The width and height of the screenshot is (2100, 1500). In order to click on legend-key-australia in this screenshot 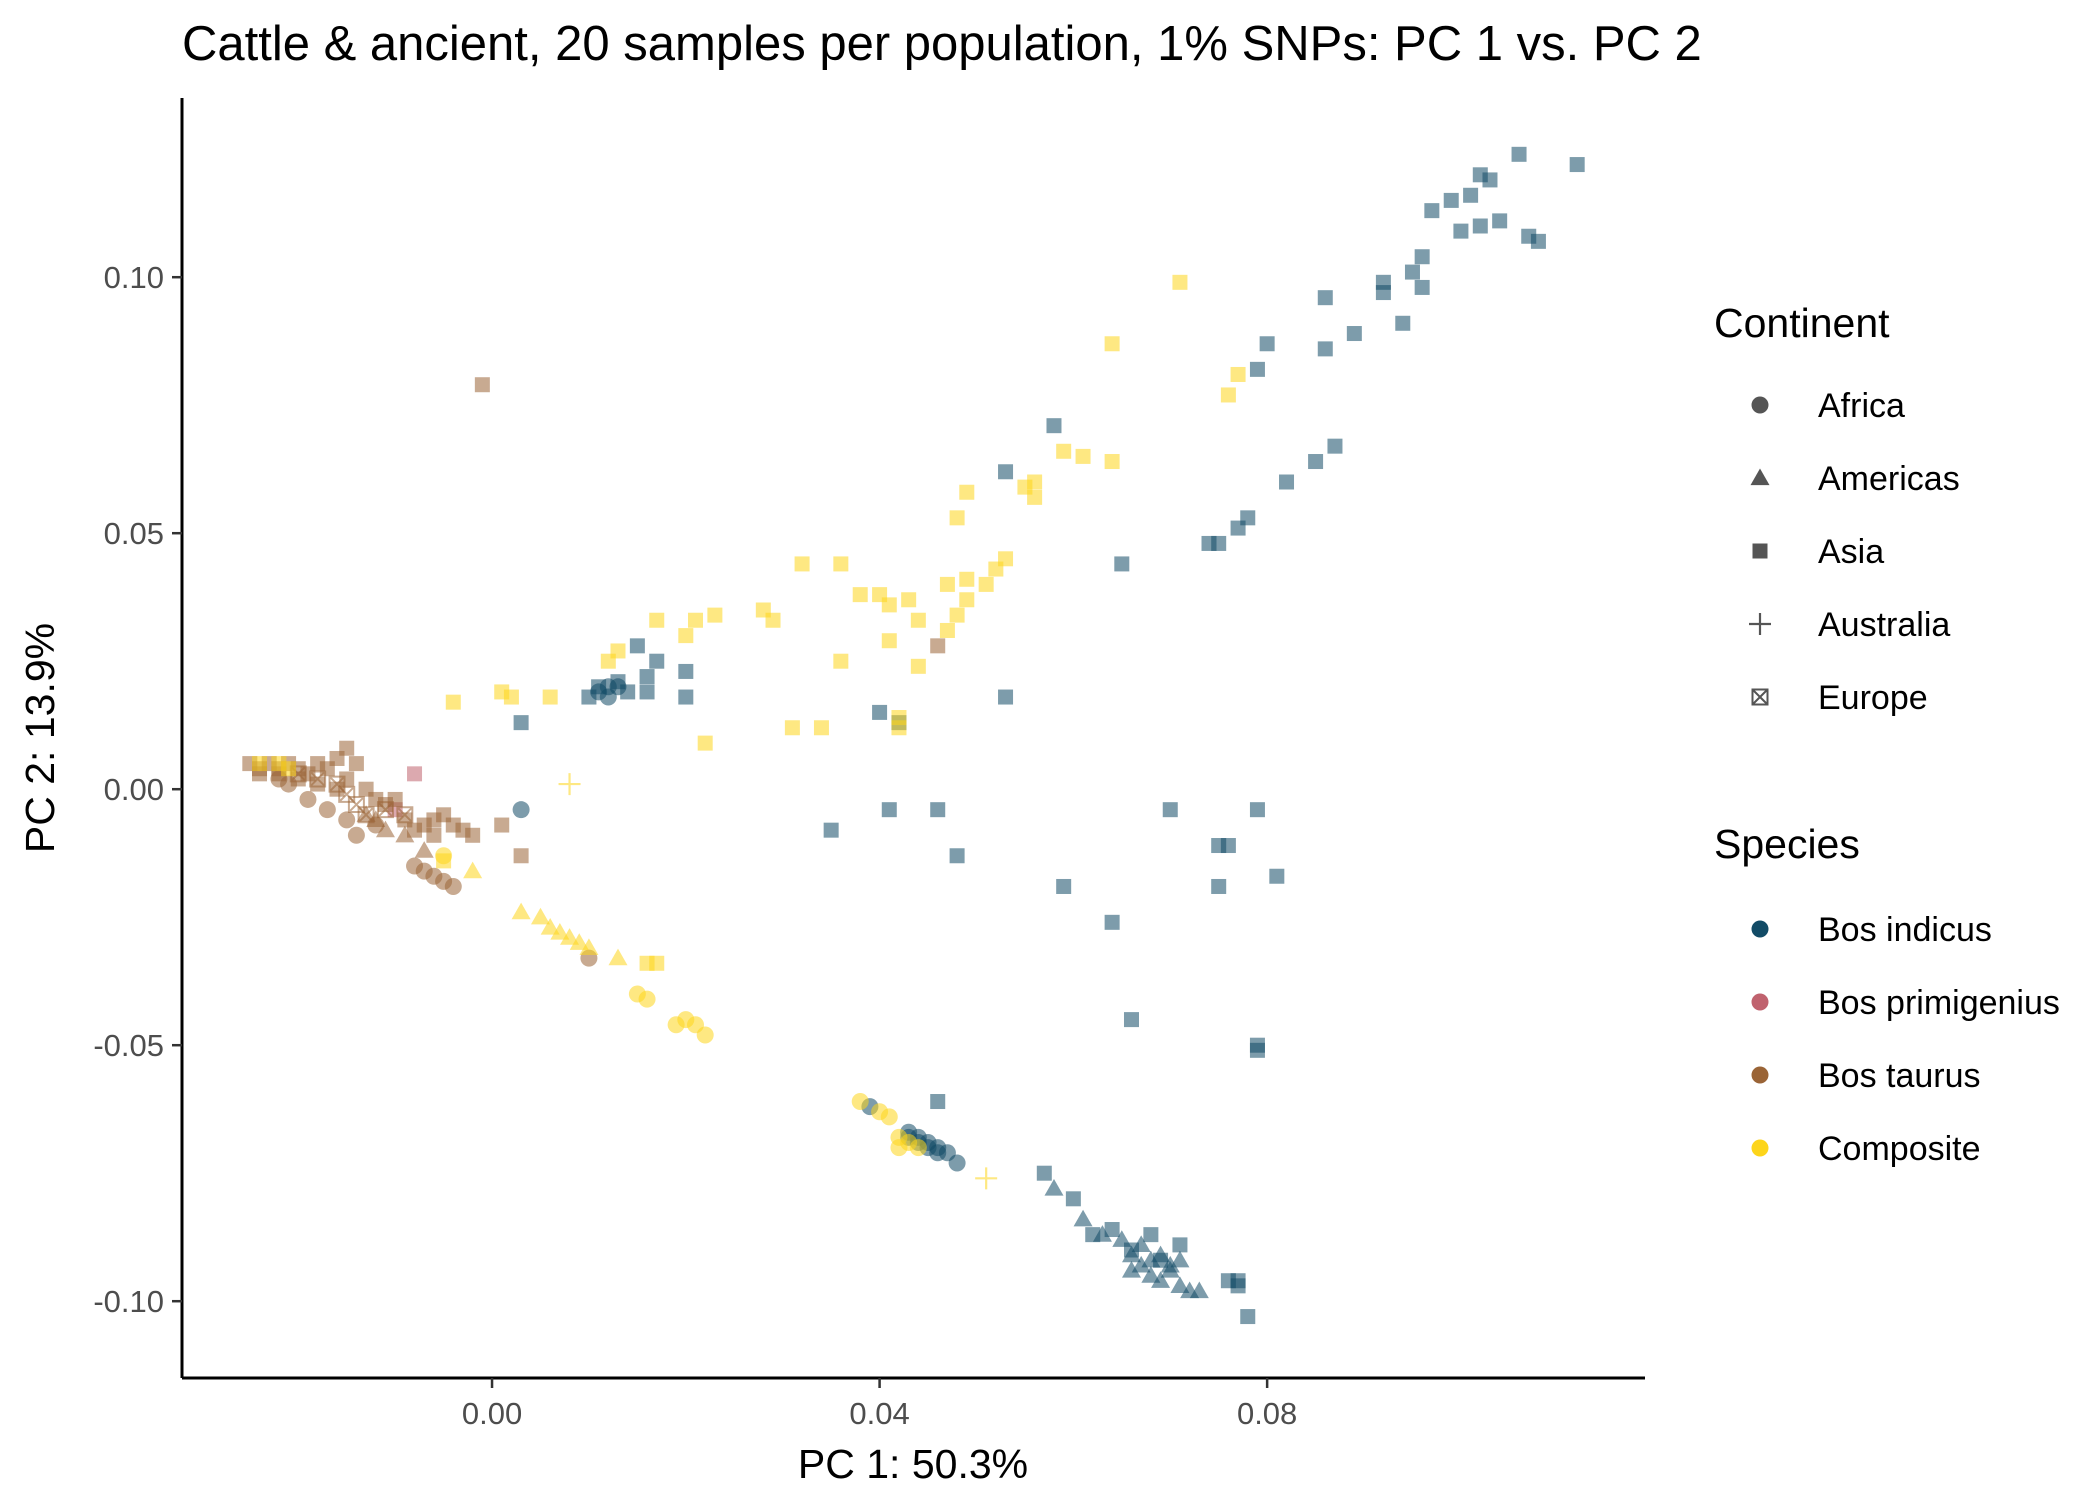, I will do `click(1760, 624)`.